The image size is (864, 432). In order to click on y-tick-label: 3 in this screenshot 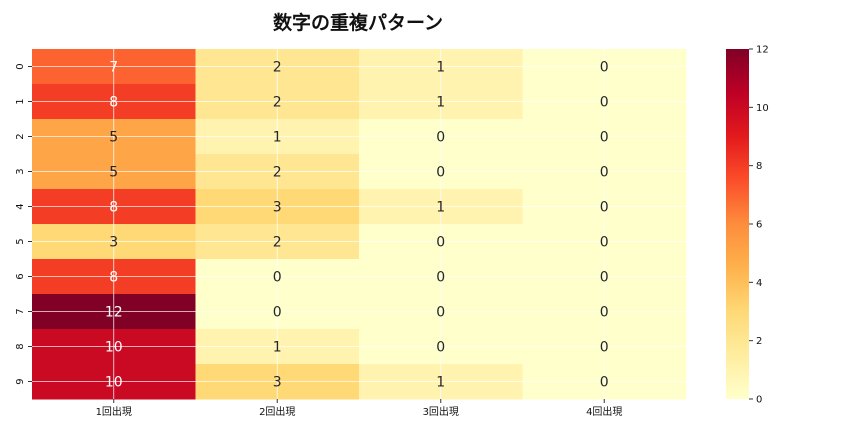, I will do `click(20, 171)`.